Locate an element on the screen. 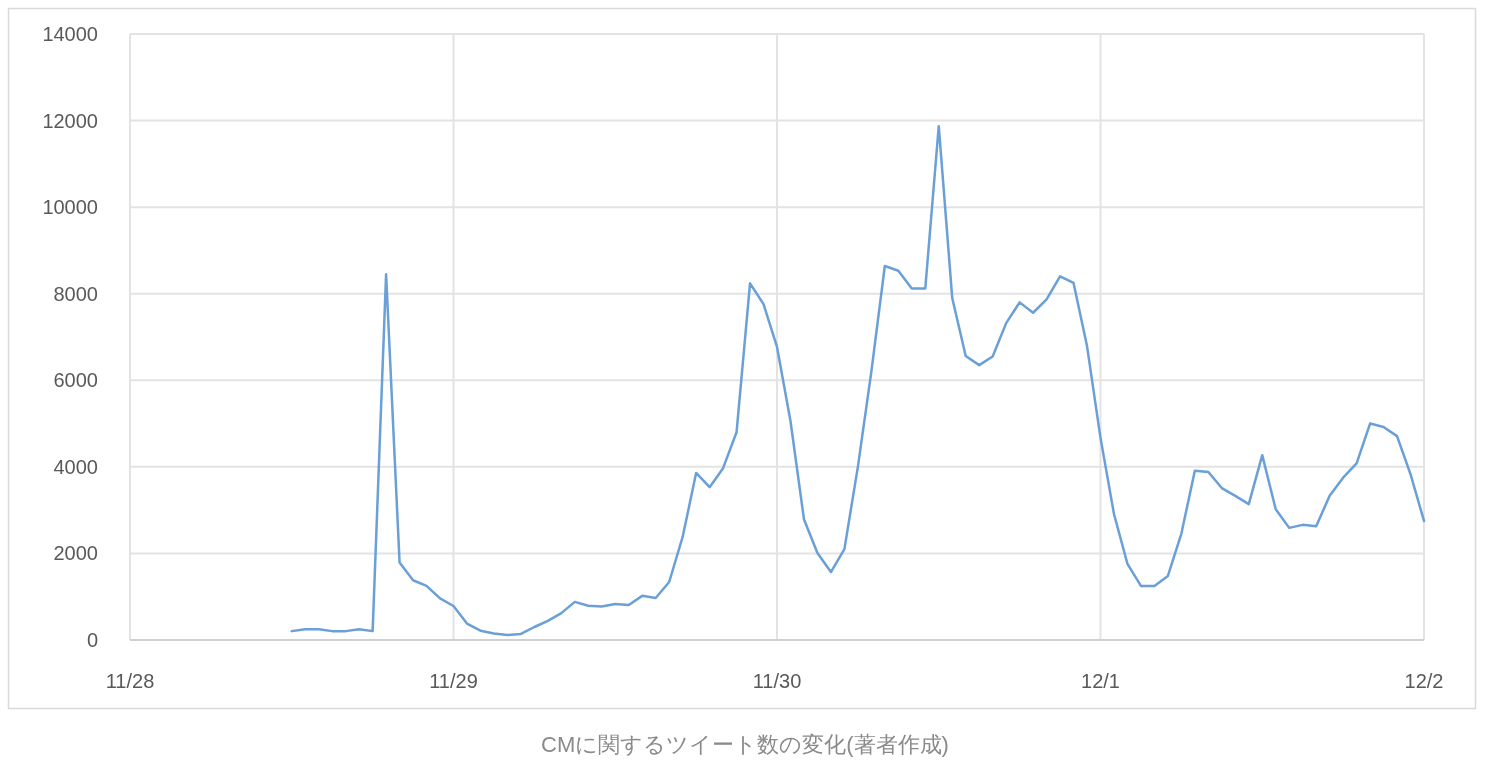 The height and width of the screenshot is (776, 1490). x-tick-label: 11/28 is located at coordinates (130, 681).